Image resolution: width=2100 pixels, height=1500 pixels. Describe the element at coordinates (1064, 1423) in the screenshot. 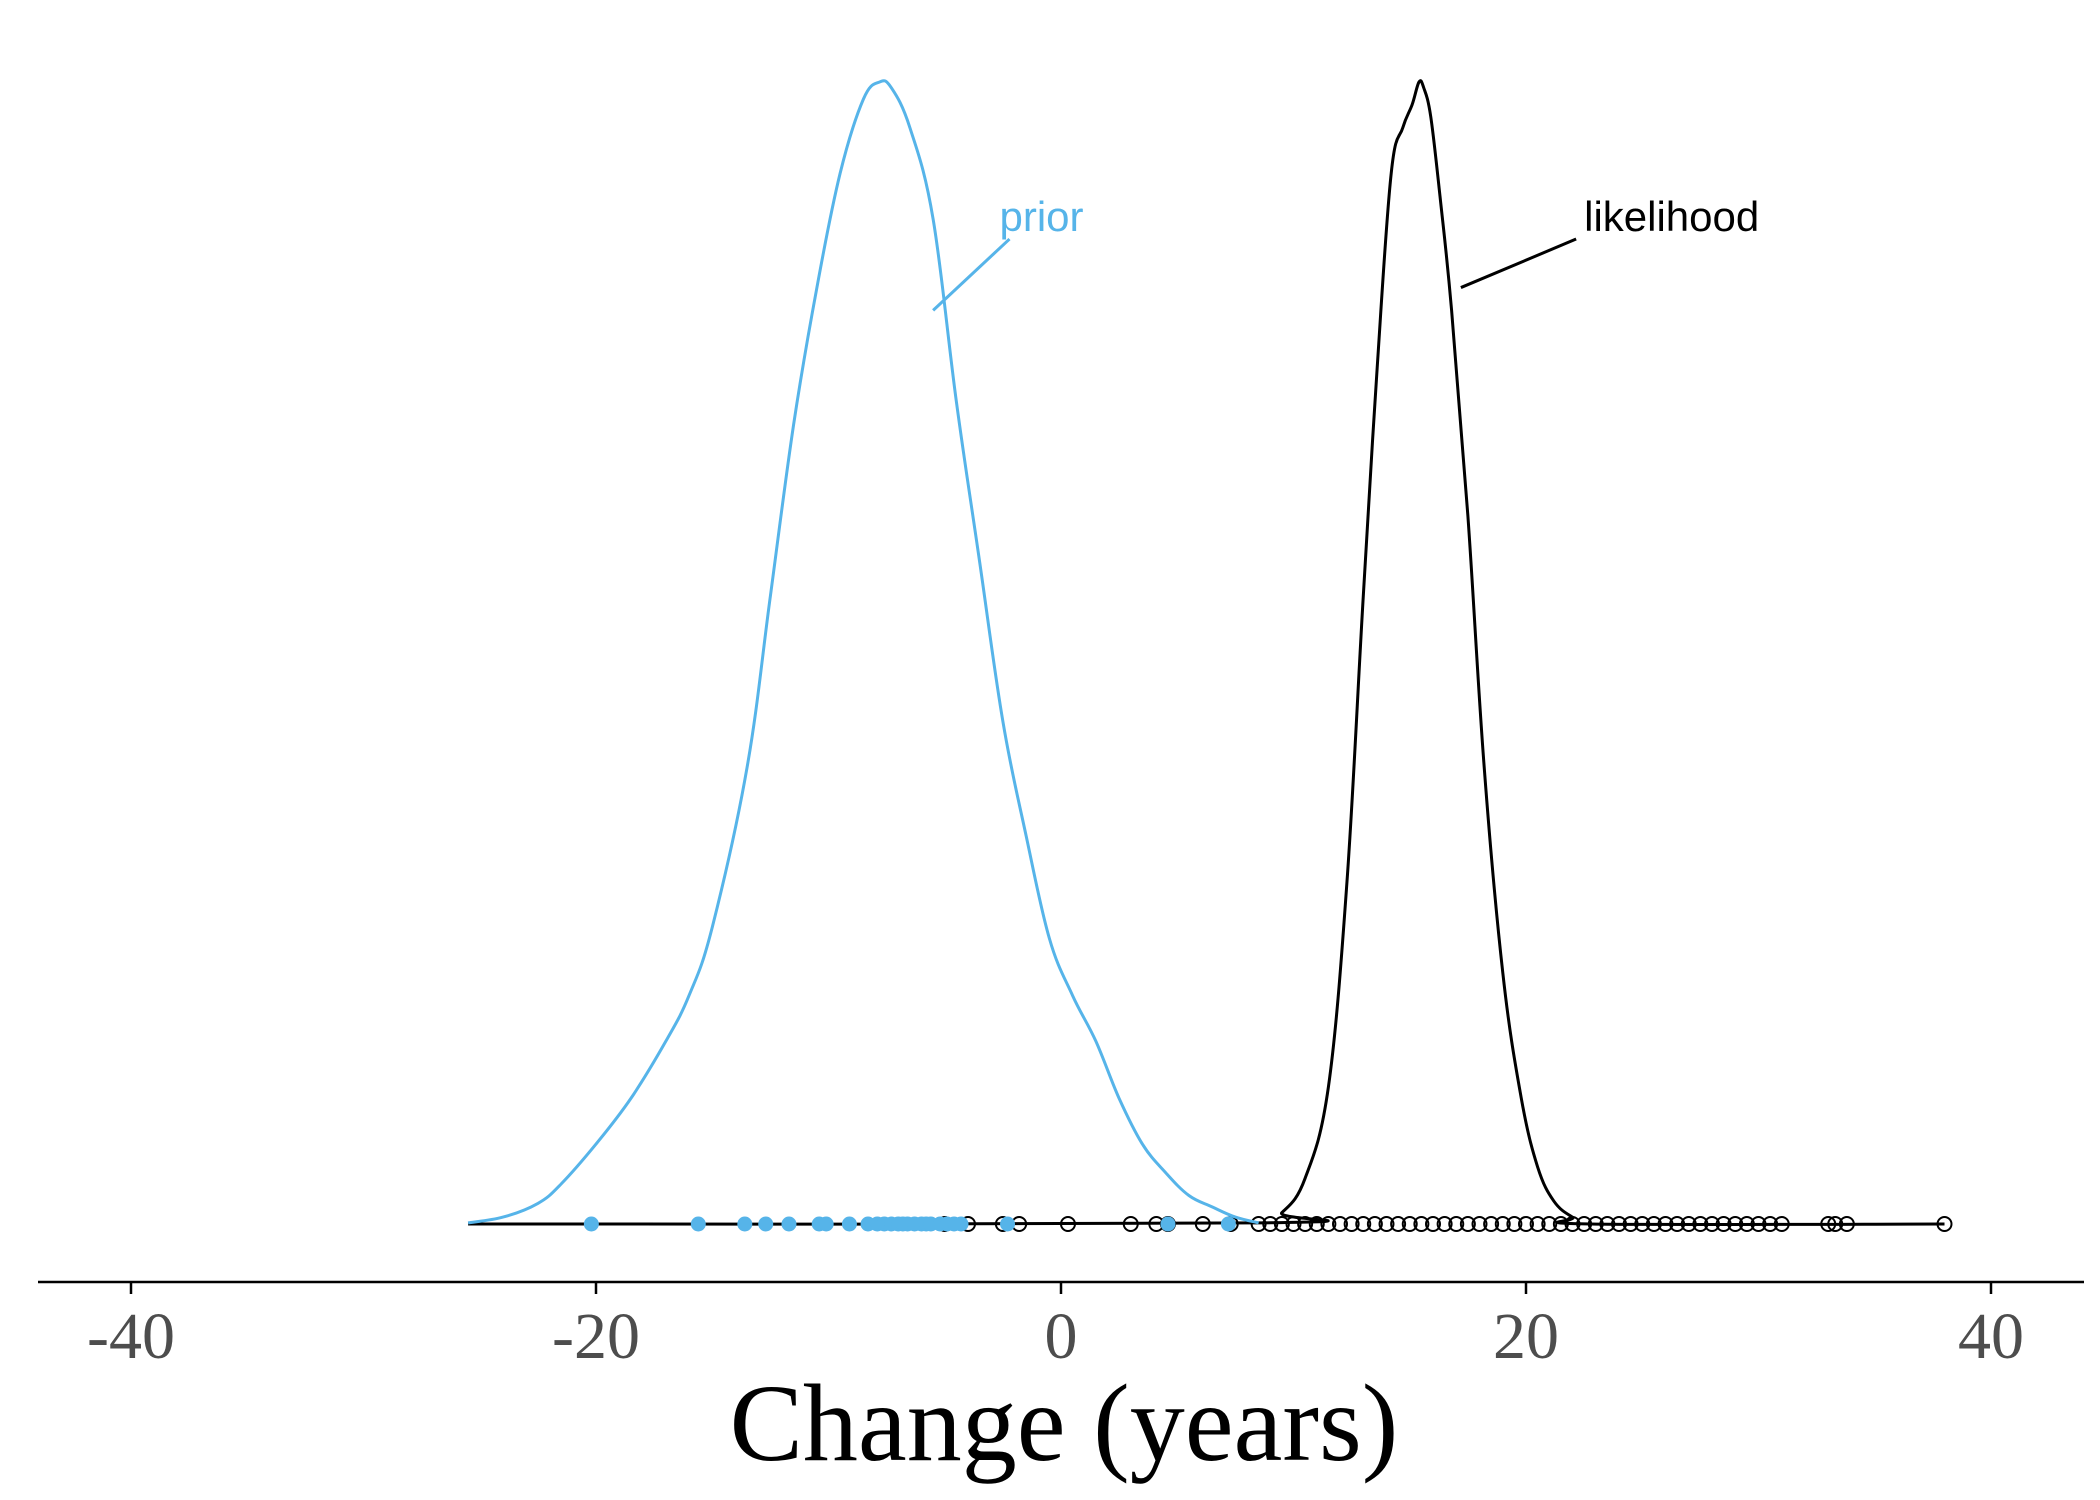

I see `x-axis-title: Change (years)` at that location.